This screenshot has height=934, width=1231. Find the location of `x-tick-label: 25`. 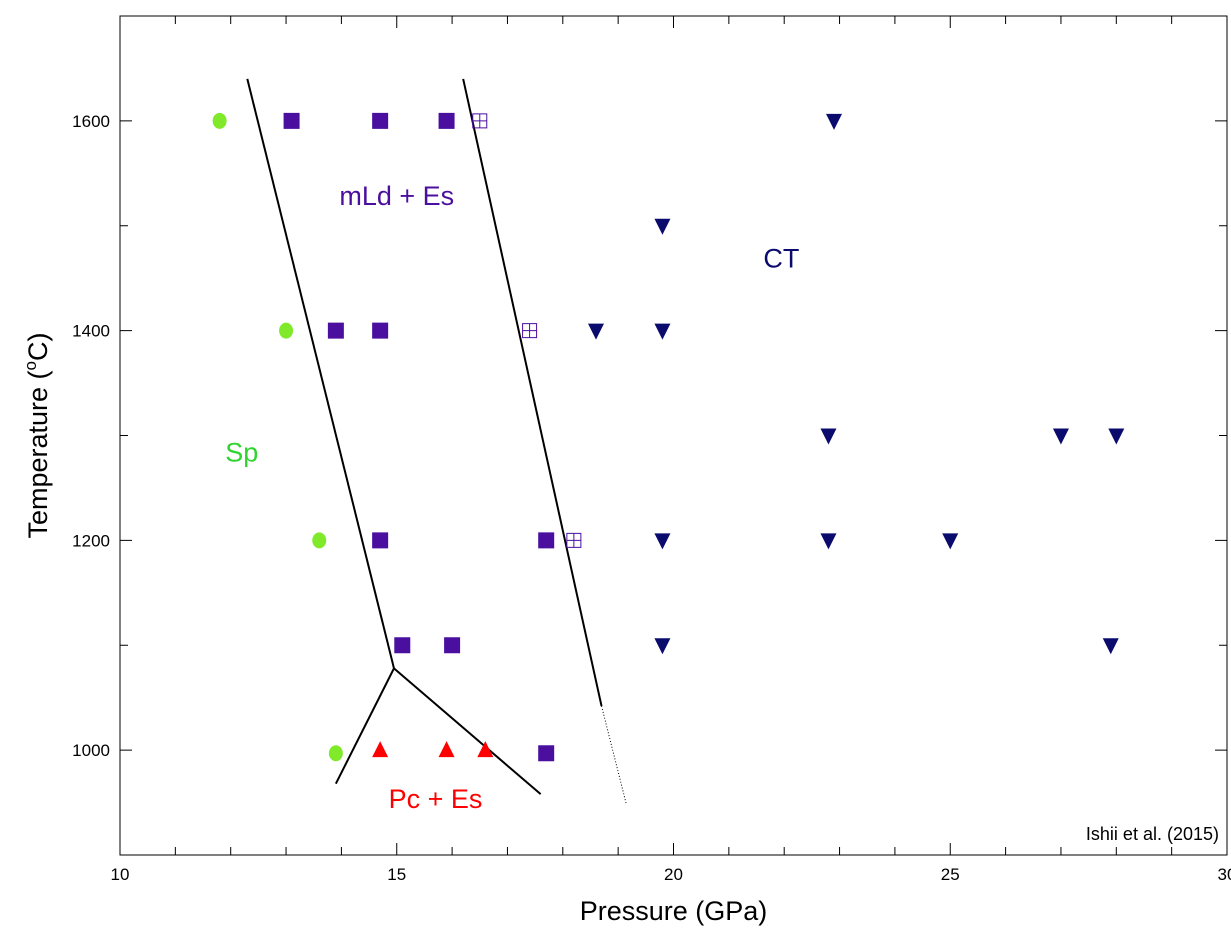

x-tick-label: 25 is located at coordinates (950, 874).